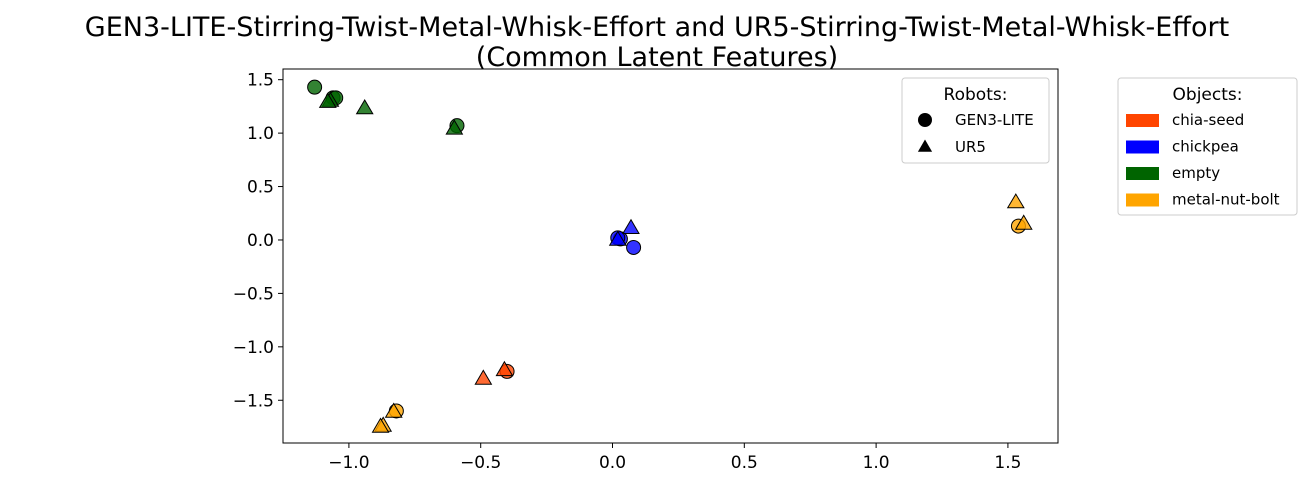 This screenshot has height=483, width=1314. What do you see at coordinates (994, 120) in the screenshot?
I see `robot-legend-label: GEN3-LITE` at bounding box center [994, 120].